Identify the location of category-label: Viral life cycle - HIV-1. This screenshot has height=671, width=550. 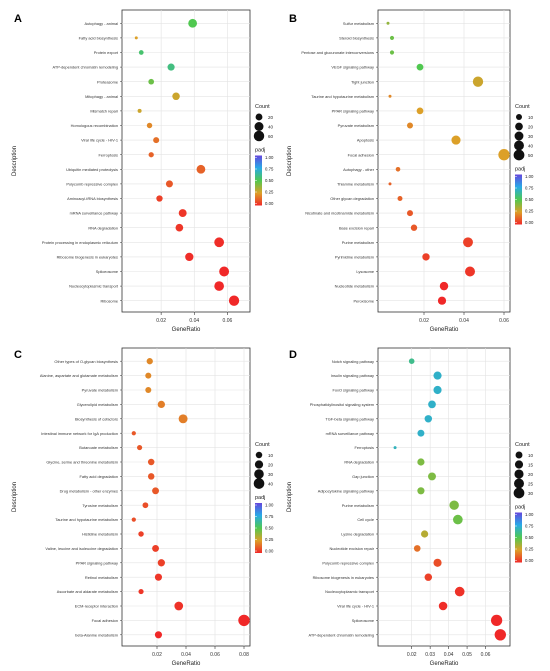
(355, 606).